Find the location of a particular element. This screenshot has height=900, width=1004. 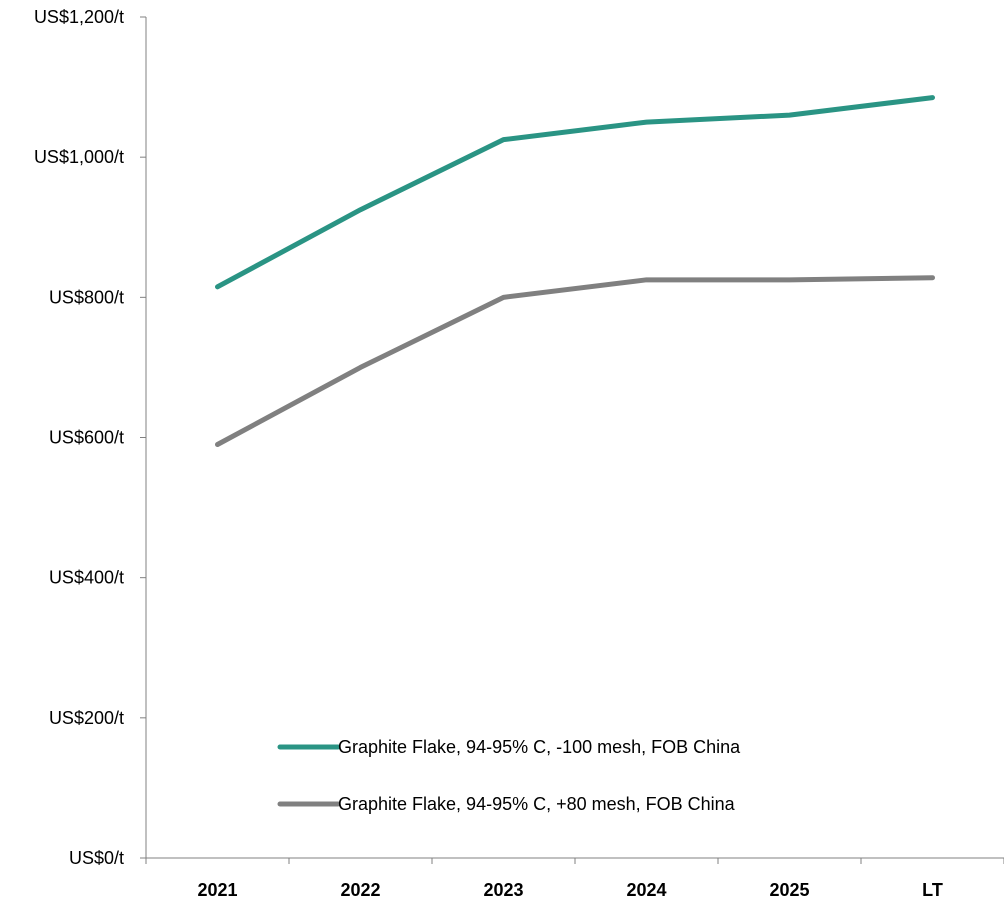

y-tick-label: US$1,000/t is located at coordinates (79, 157).